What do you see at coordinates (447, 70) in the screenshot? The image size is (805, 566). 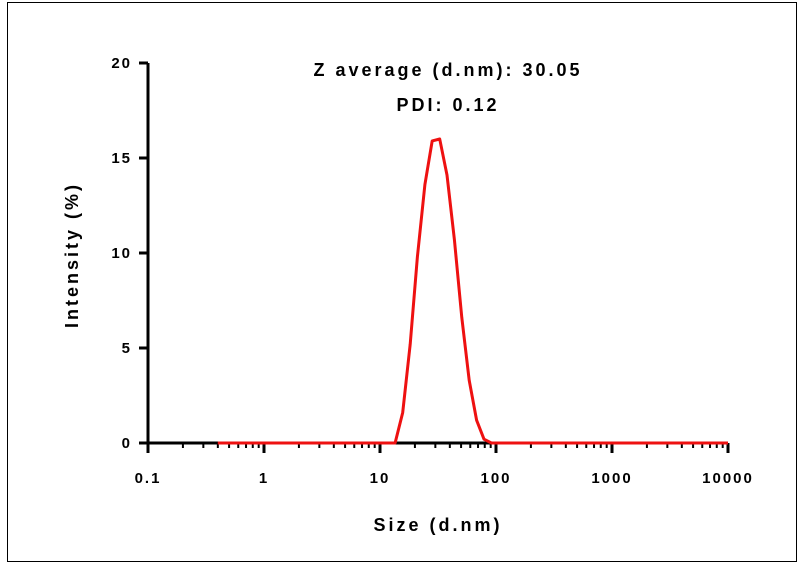 I see `z-average-annotation: Z average (d.nm): 30.05` at bounding box center [447, 70].